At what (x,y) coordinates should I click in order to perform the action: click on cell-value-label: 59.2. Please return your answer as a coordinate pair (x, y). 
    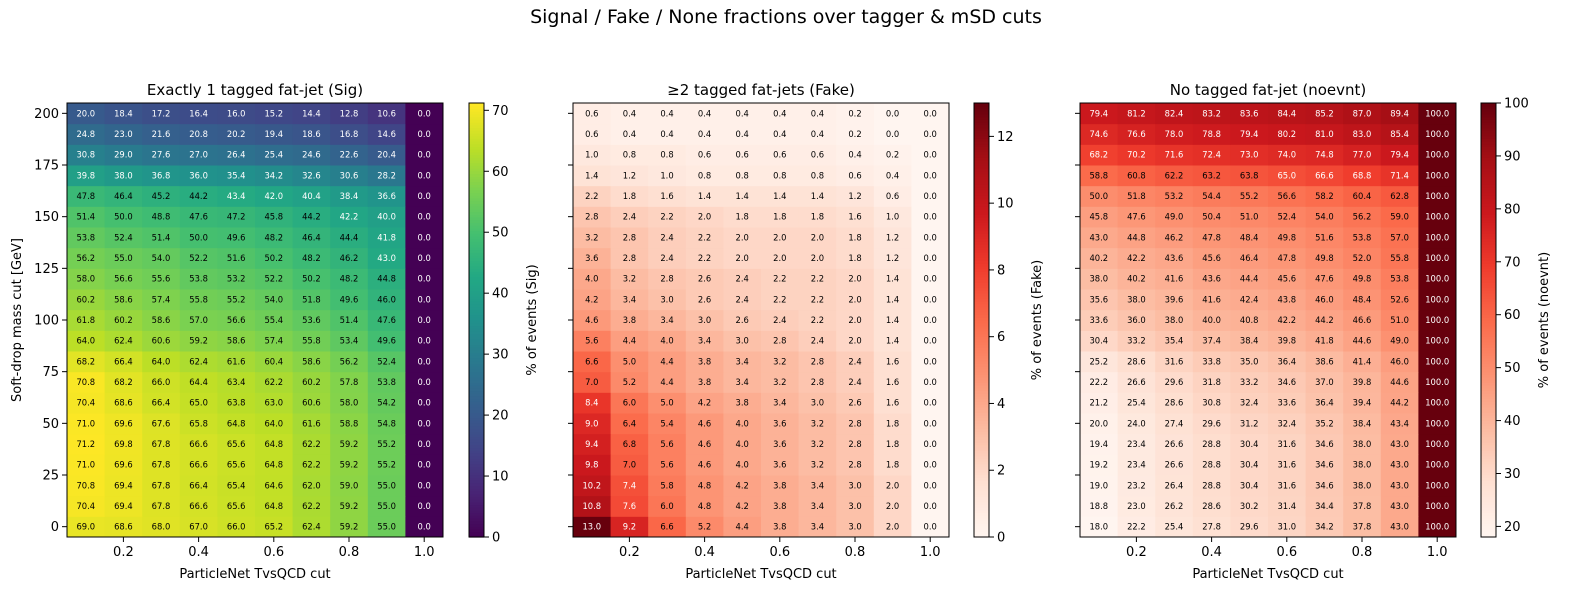
    Looking at the image, I should click on (349, 465).